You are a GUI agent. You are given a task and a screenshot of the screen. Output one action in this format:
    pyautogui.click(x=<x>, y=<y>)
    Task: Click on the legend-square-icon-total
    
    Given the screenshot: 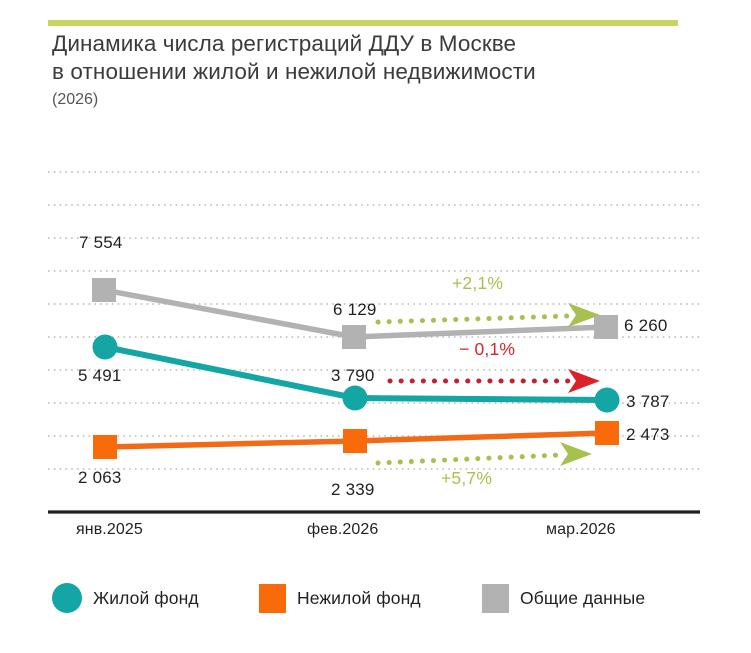 What is the action you would take?
    pyautogui.click(x=495, y=598)
    